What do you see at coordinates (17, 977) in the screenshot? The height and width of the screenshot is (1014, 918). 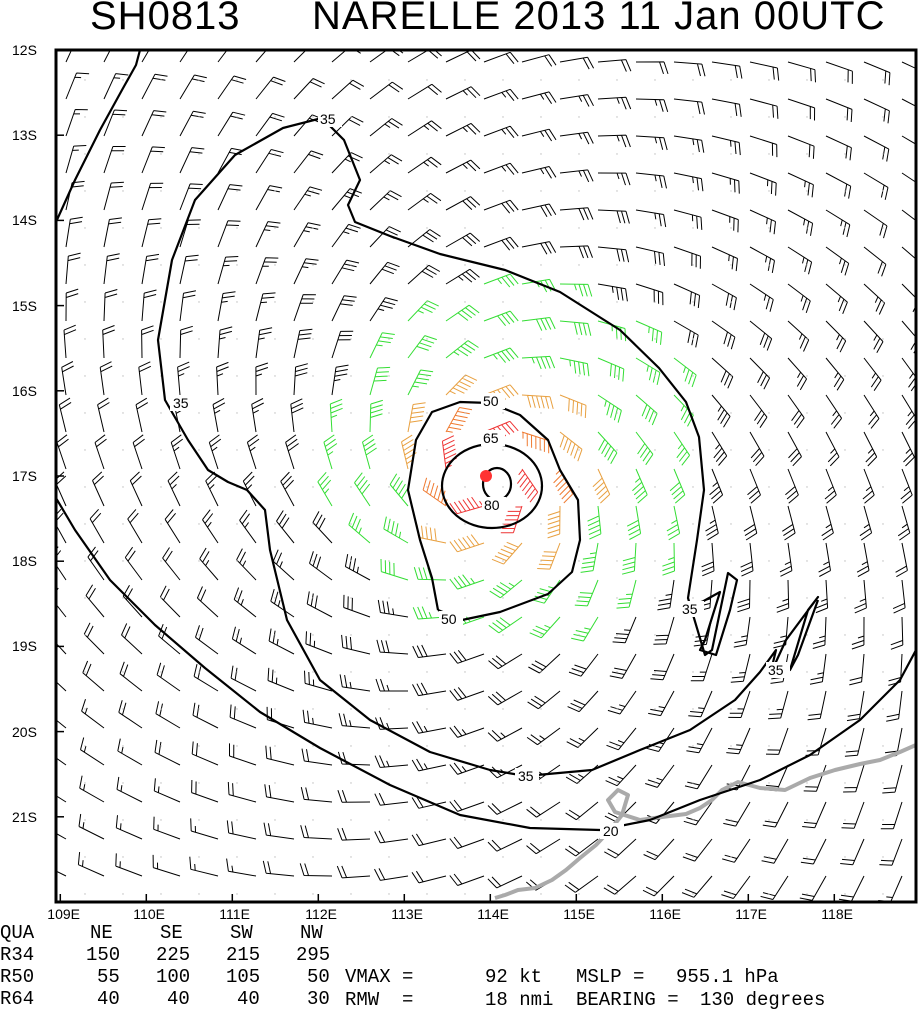 I see `table-cell: R50` at bounding box center [17, 977].